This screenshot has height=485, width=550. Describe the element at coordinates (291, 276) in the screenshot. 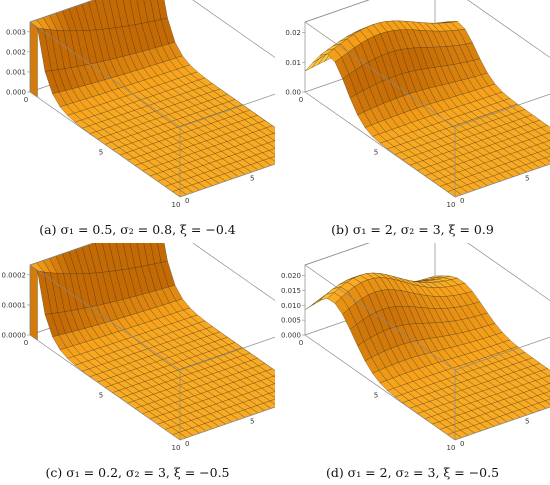

I see `z-tick-label: 0.020` at that location.